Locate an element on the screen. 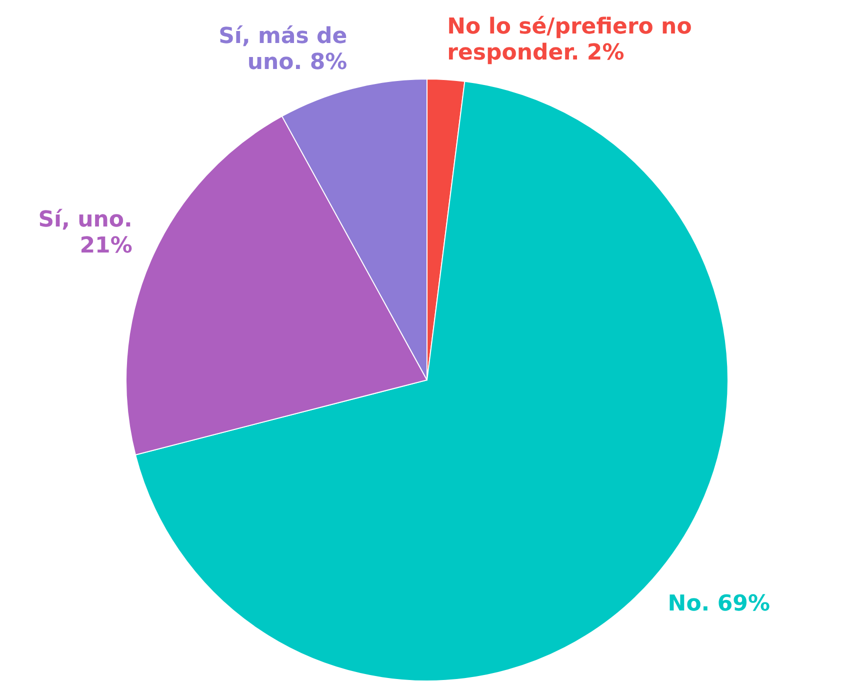 This screenshot has width=844, height=689. data-label: 21% is located at coordinates (106, 246).